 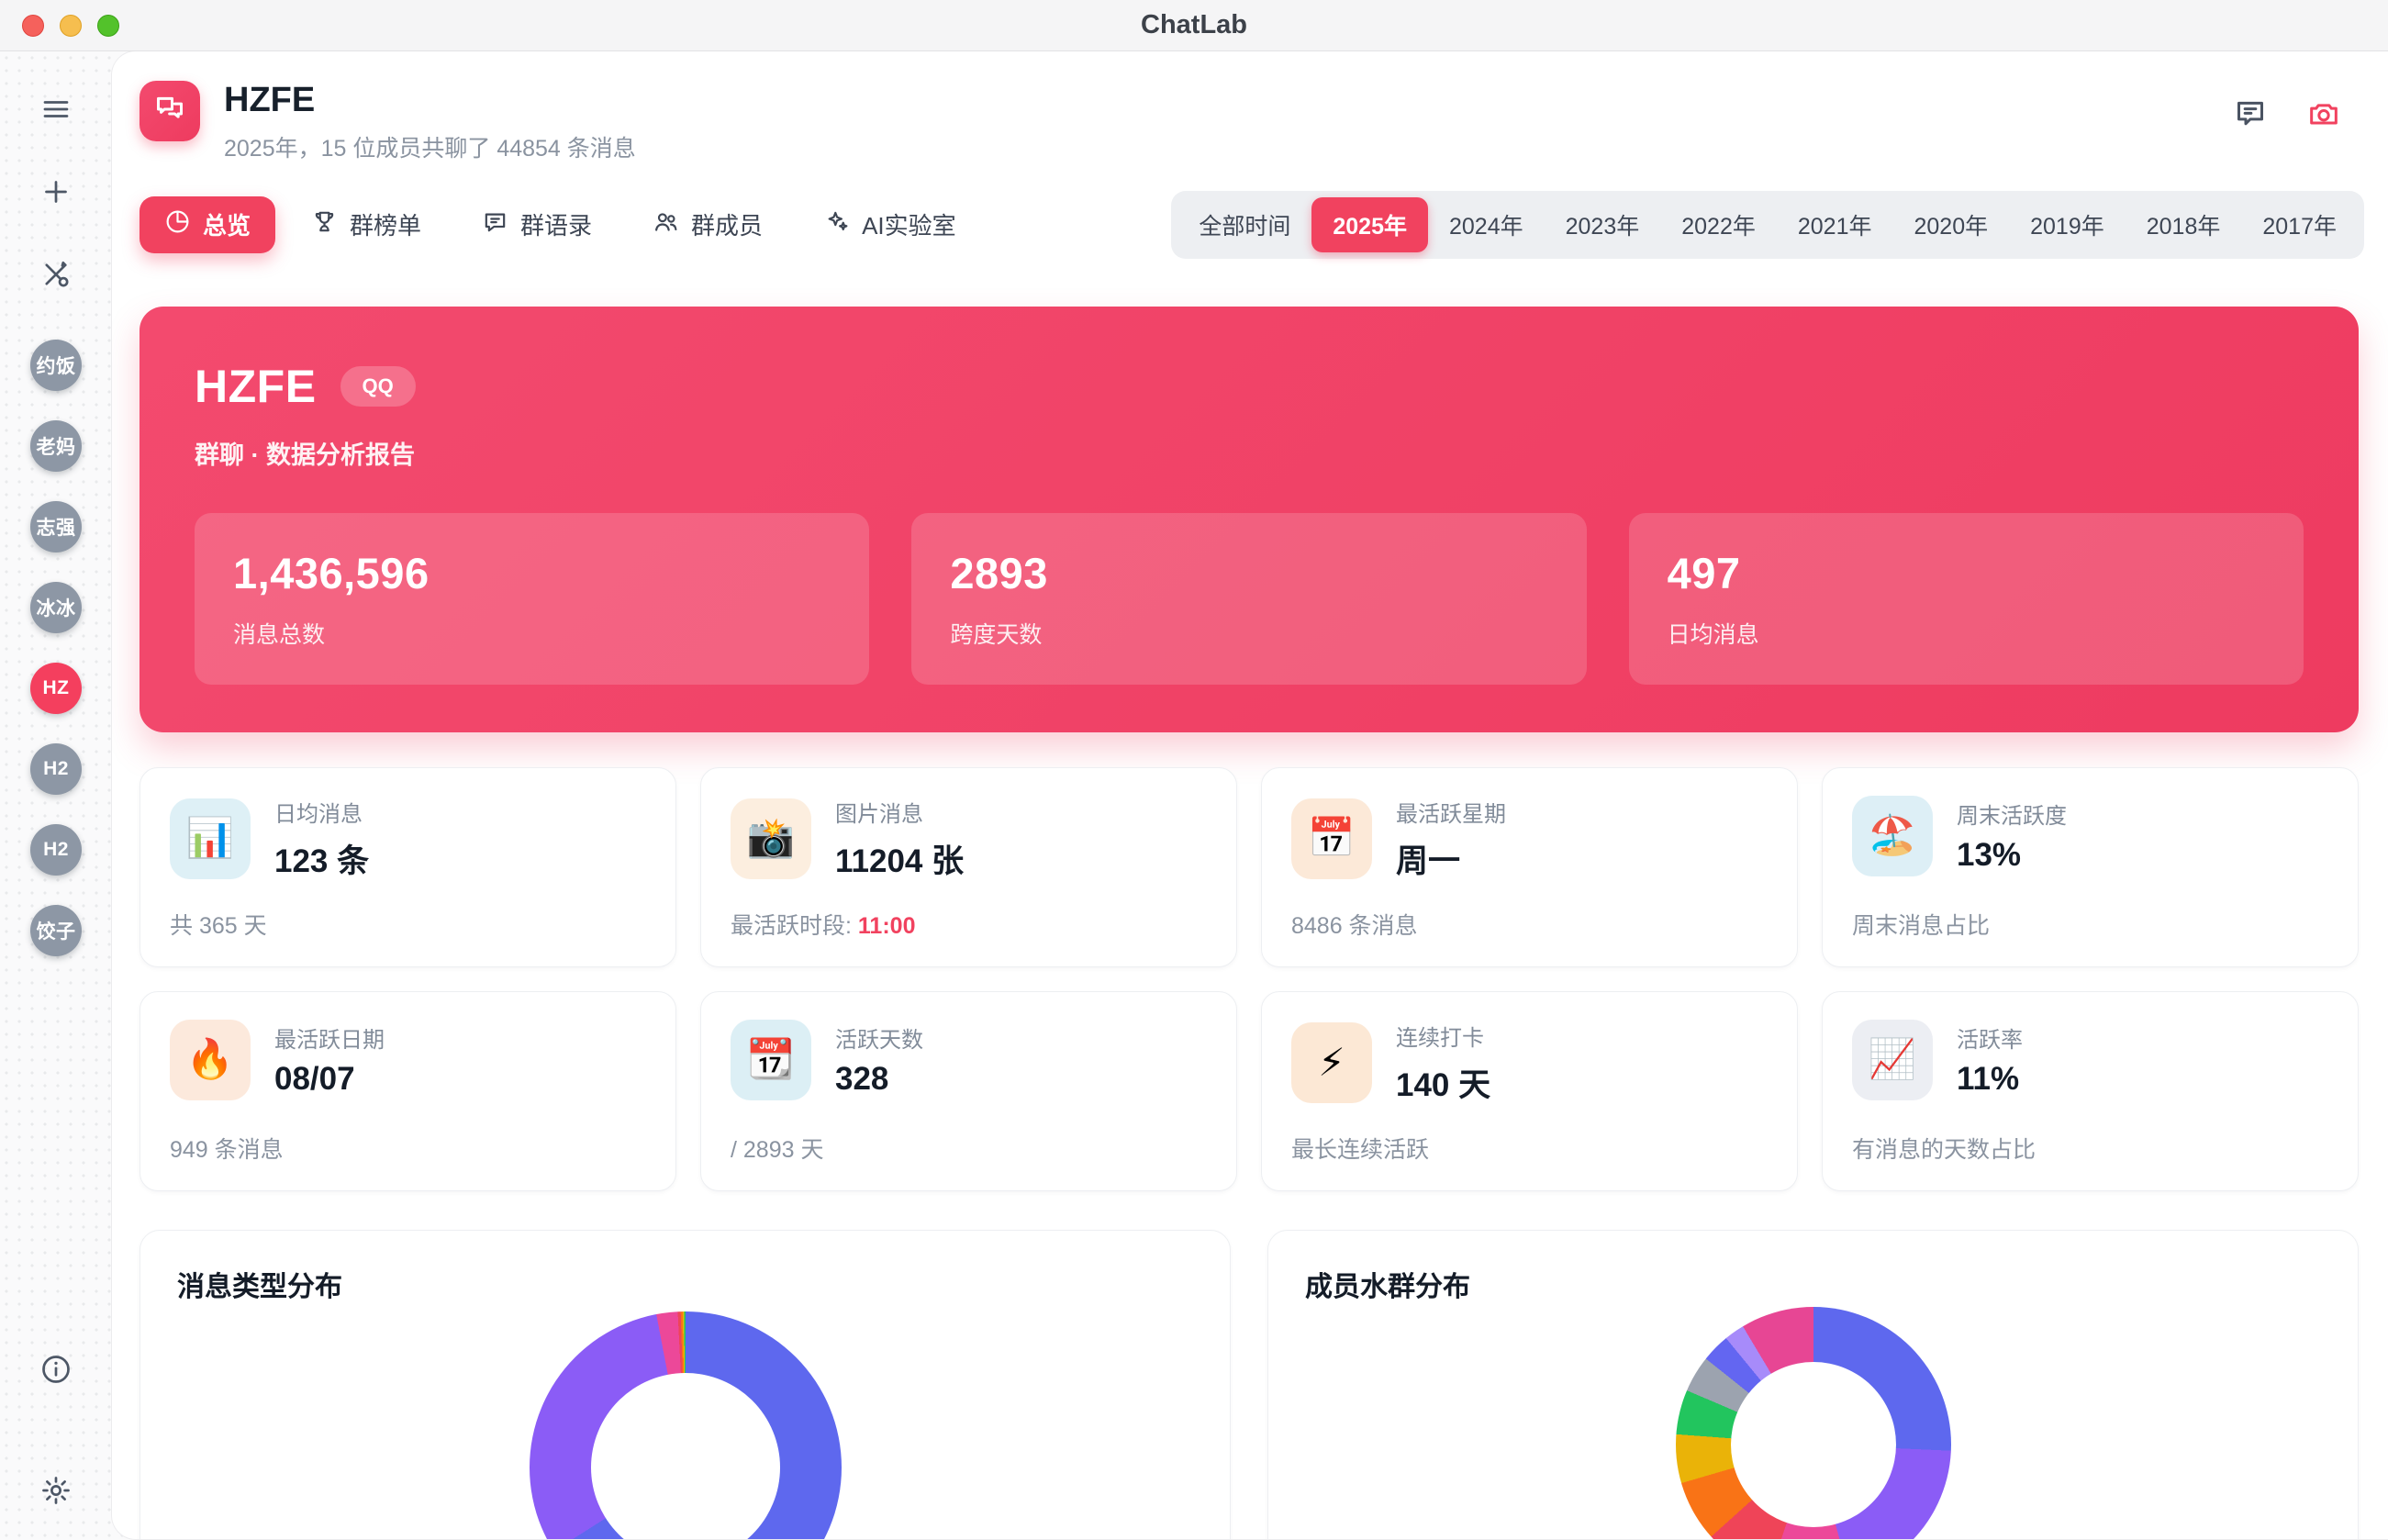 I want to click on stat-card-label: 日均消息, so click(x=318, y=814).